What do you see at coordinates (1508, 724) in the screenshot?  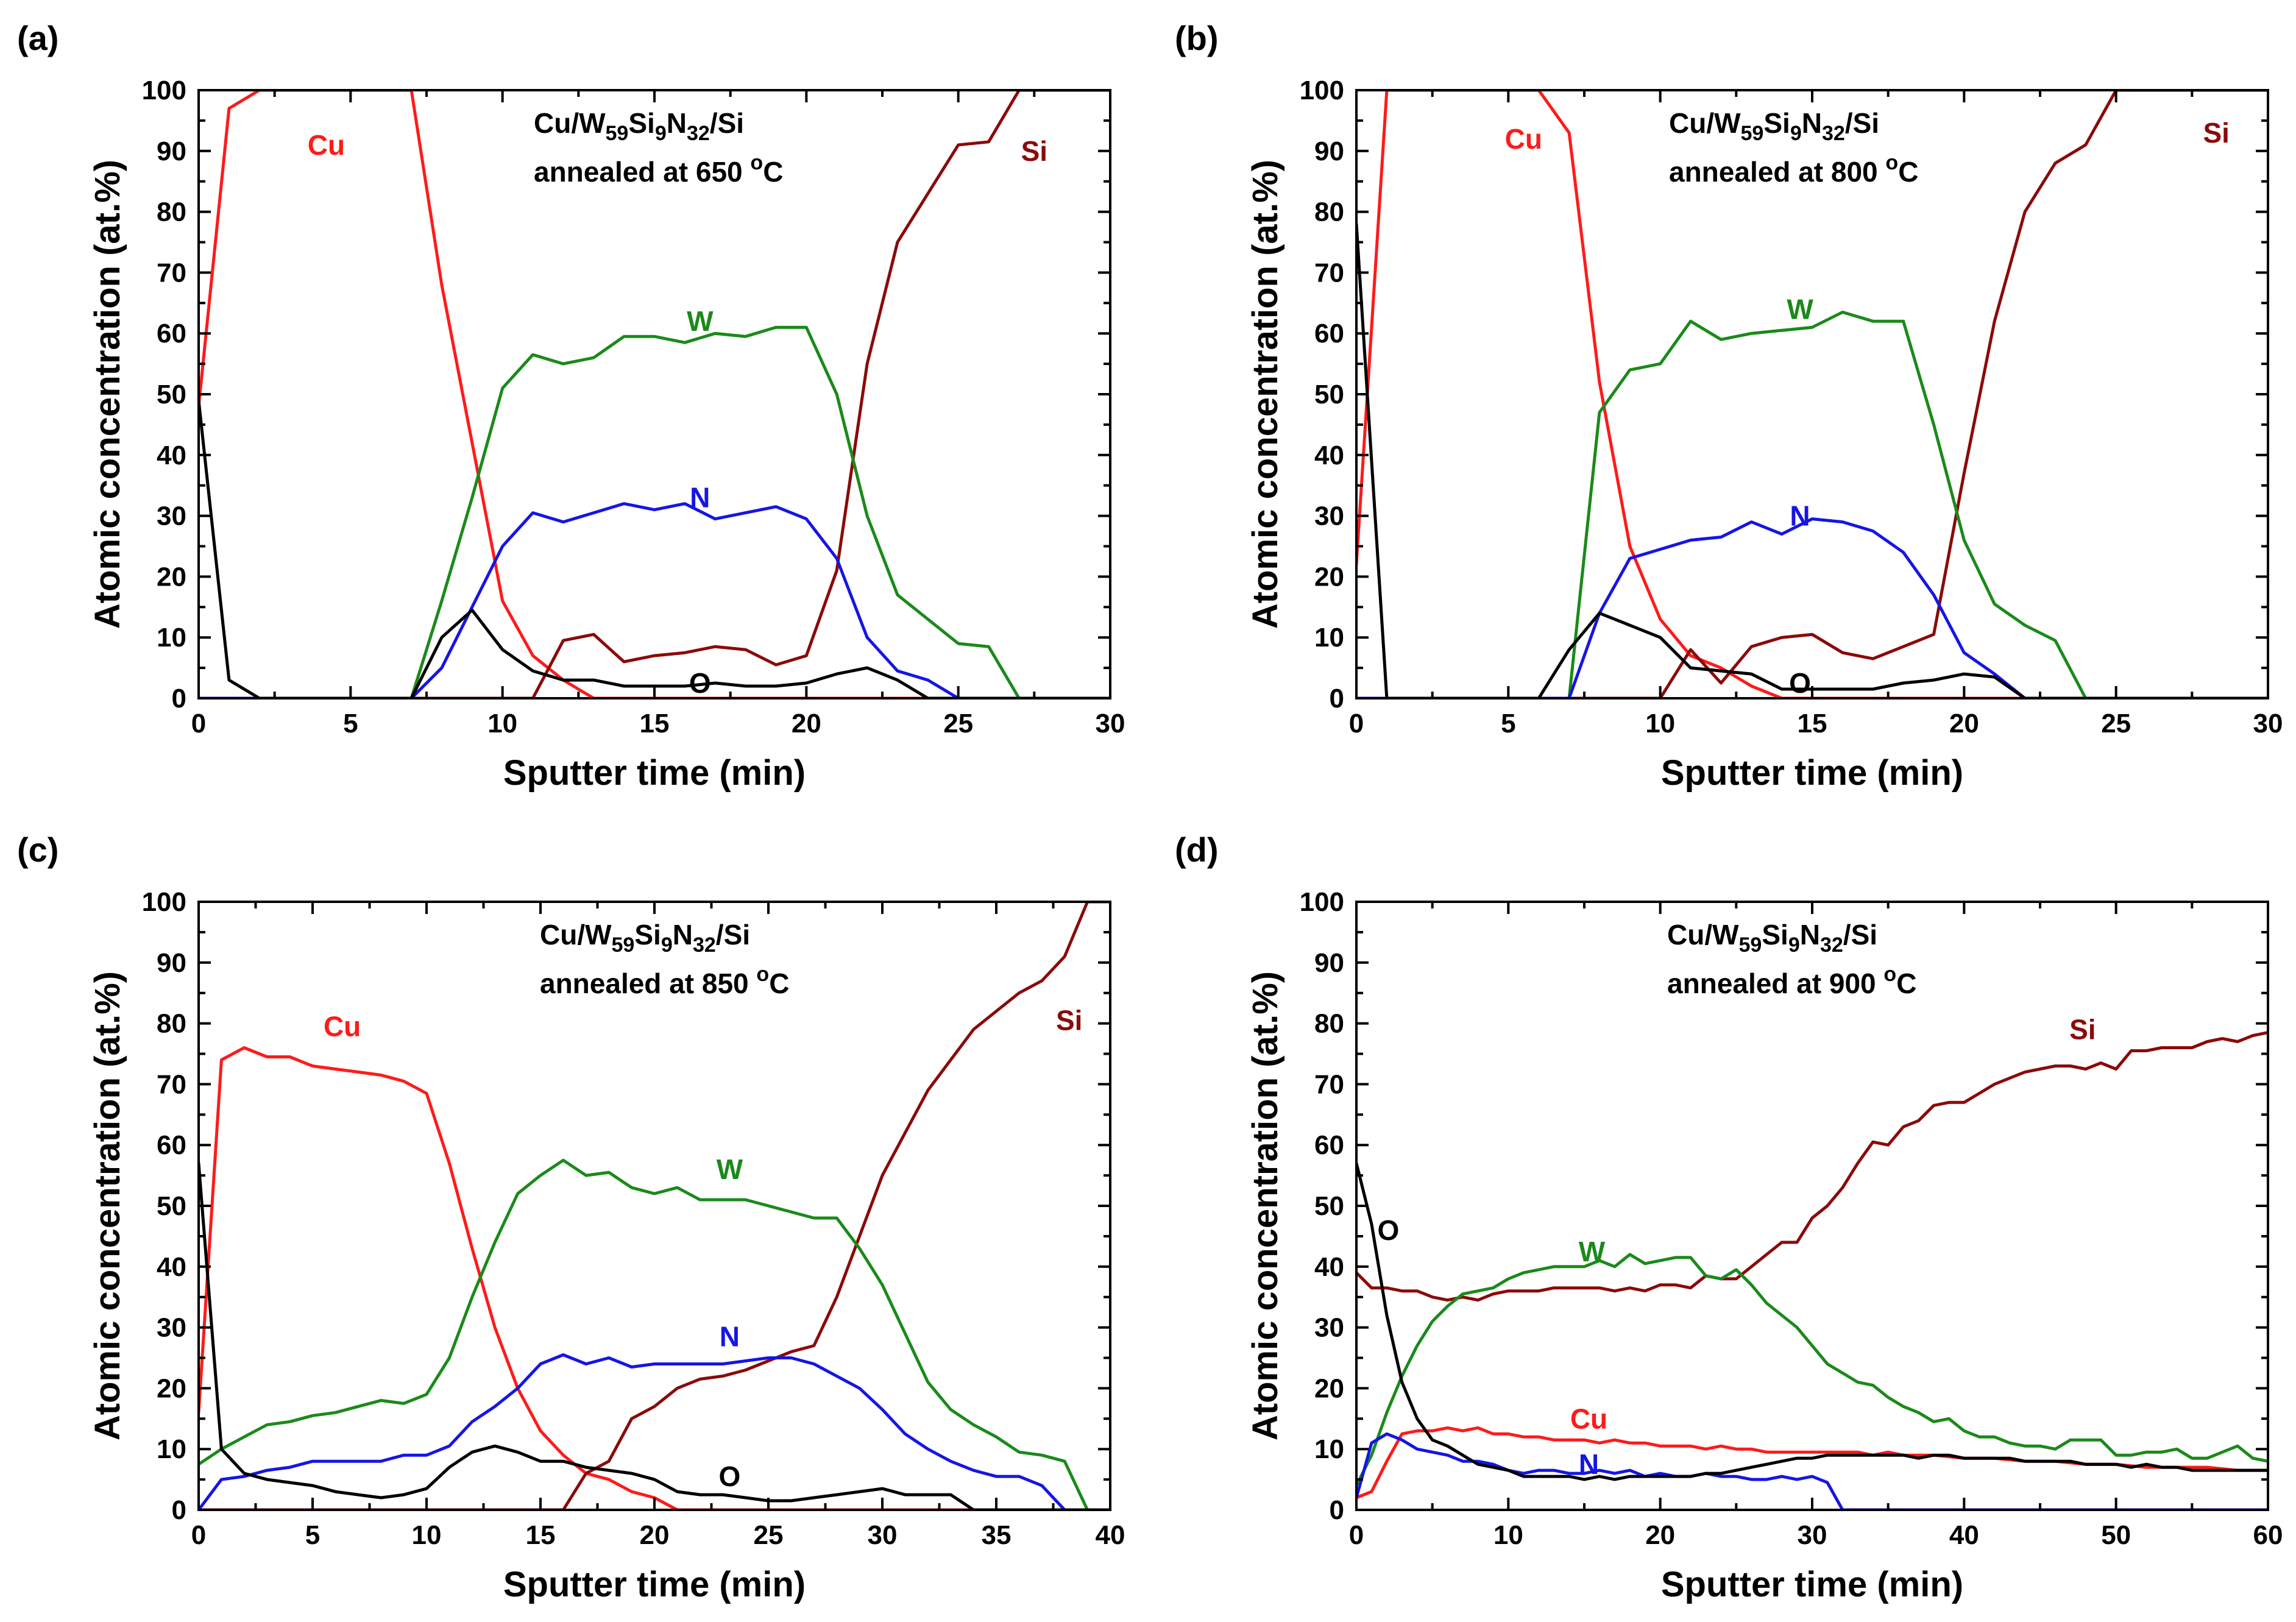 I see `x-tick-label: 5` at bounding box center [1508, 724].